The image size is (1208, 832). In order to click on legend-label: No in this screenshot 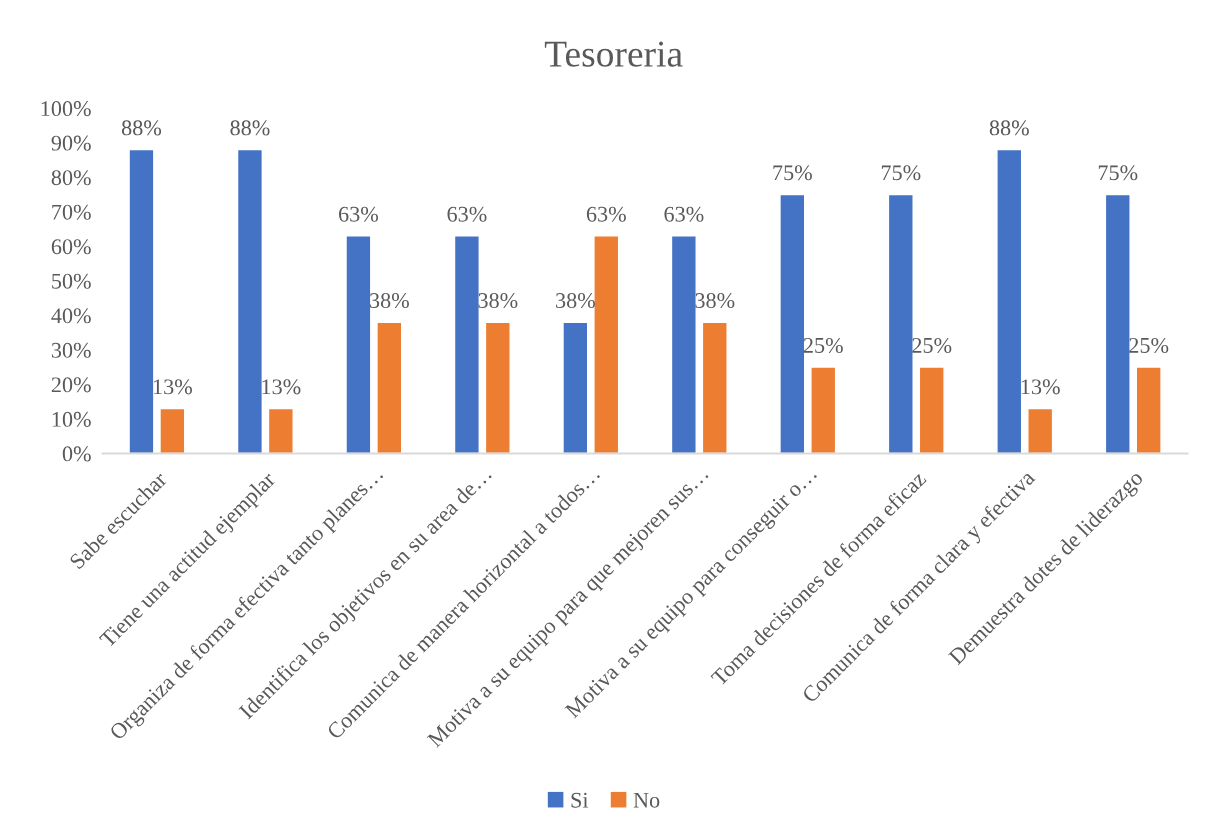, I will do `click(646, 800)`.